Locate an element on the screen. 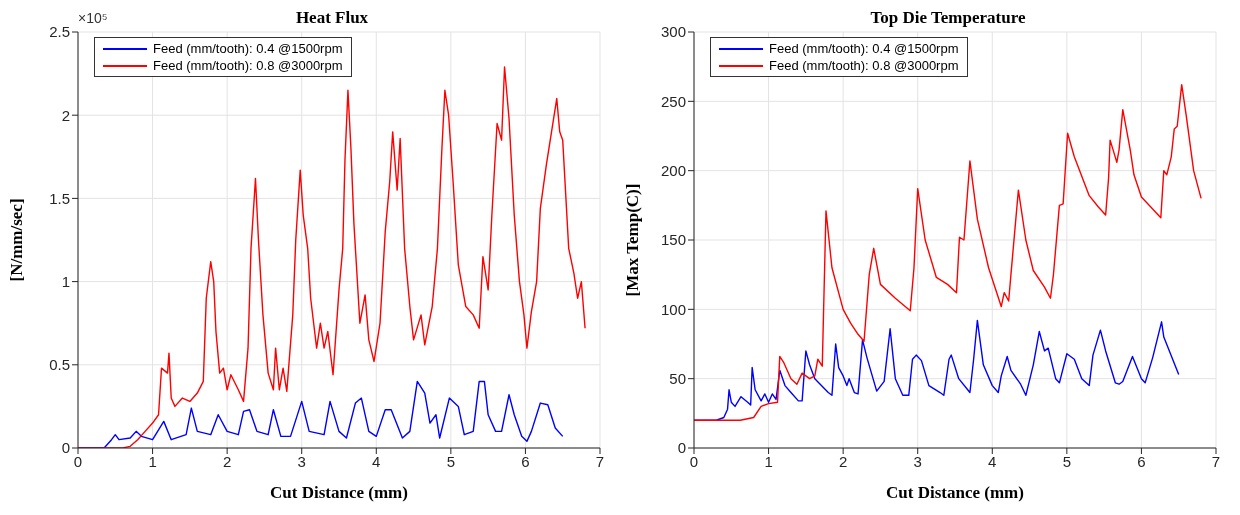 The width and height of the screenshot is (1240, 515). y-tick-label: 200 is located at coordinates (673, 170).